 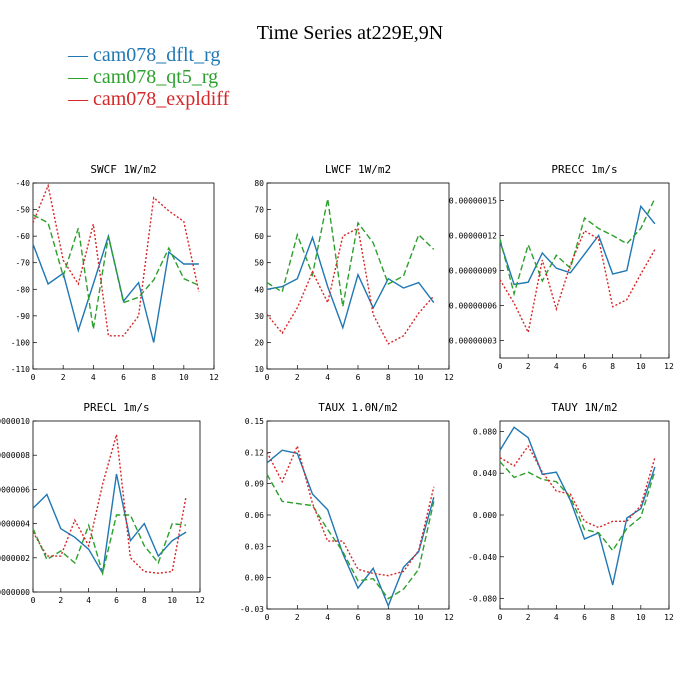 I want to click on figure-title: Time Series at229E,9N, so click(x=350, y=33).